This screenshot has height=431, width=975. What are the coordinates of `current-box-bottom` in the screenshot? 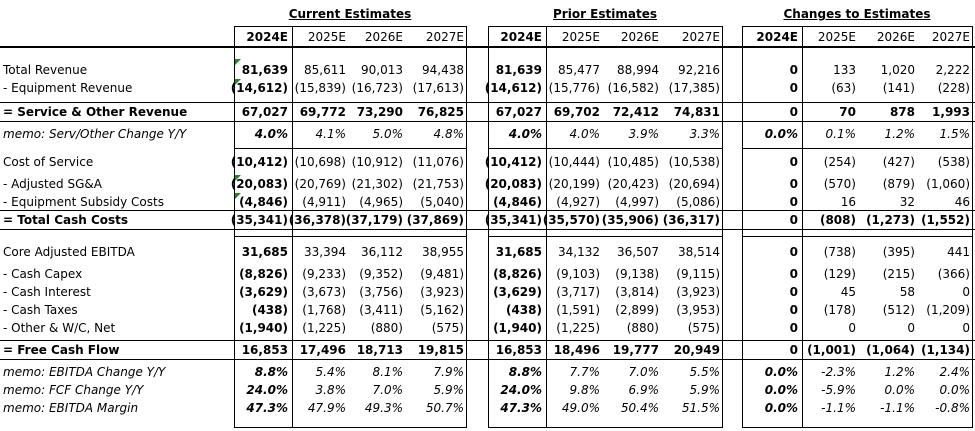 It's located at (350, 427).